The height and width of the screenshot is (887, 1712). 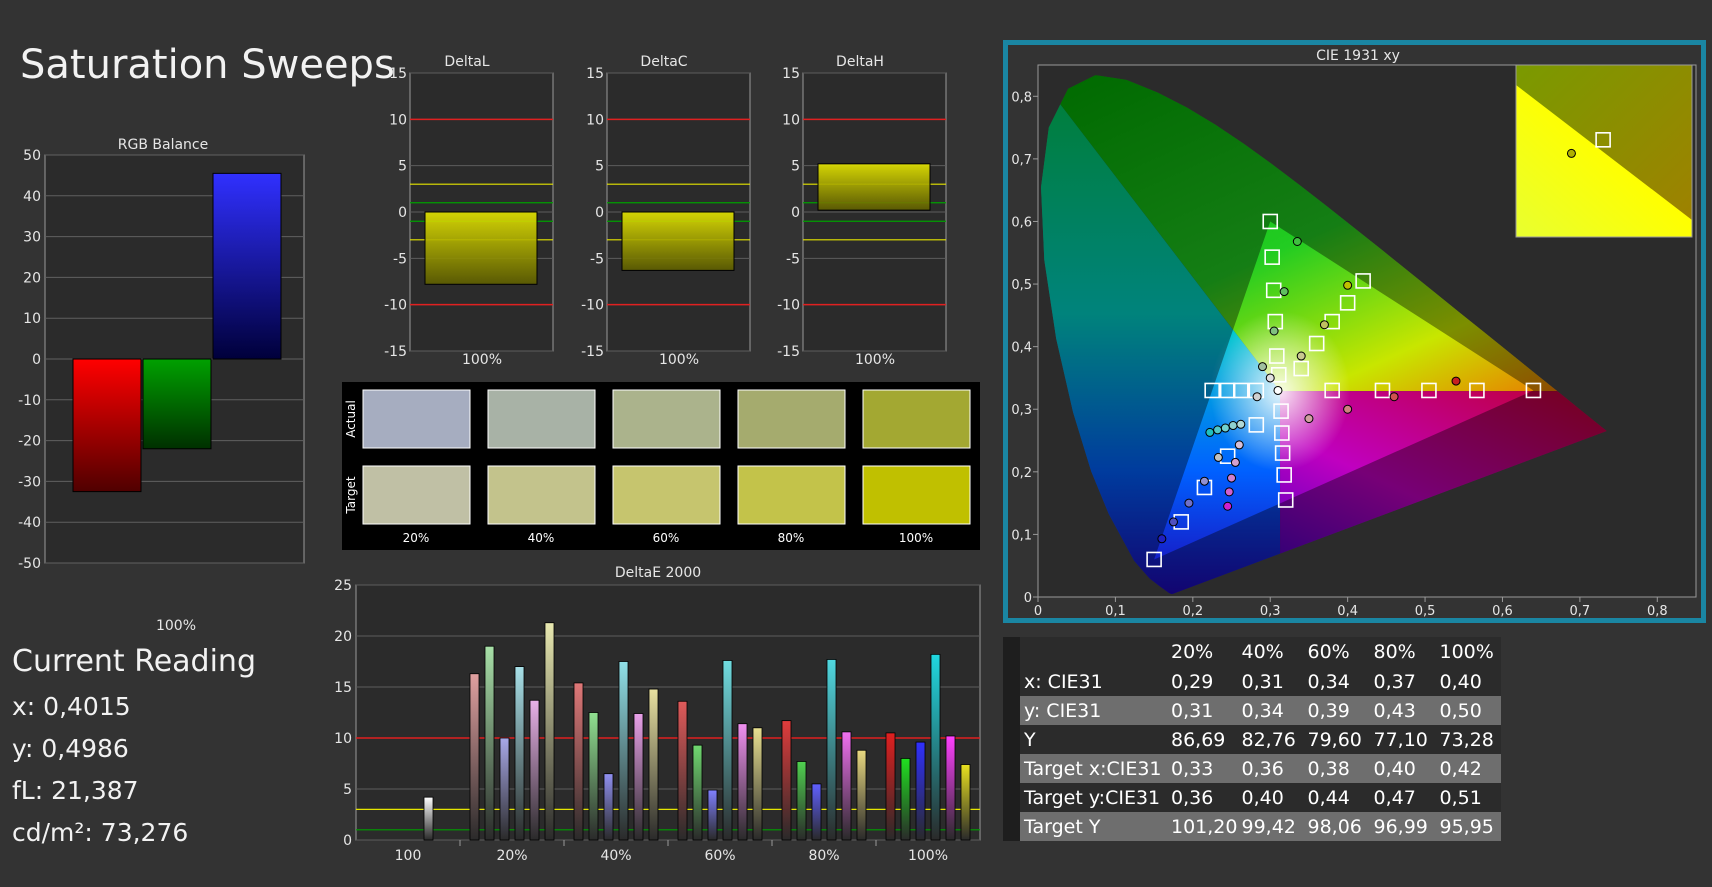 What do you see at coordinates (541, 538) in the screenshot?
I see `swatch-label: 40%` at bounding box center [541, 538].